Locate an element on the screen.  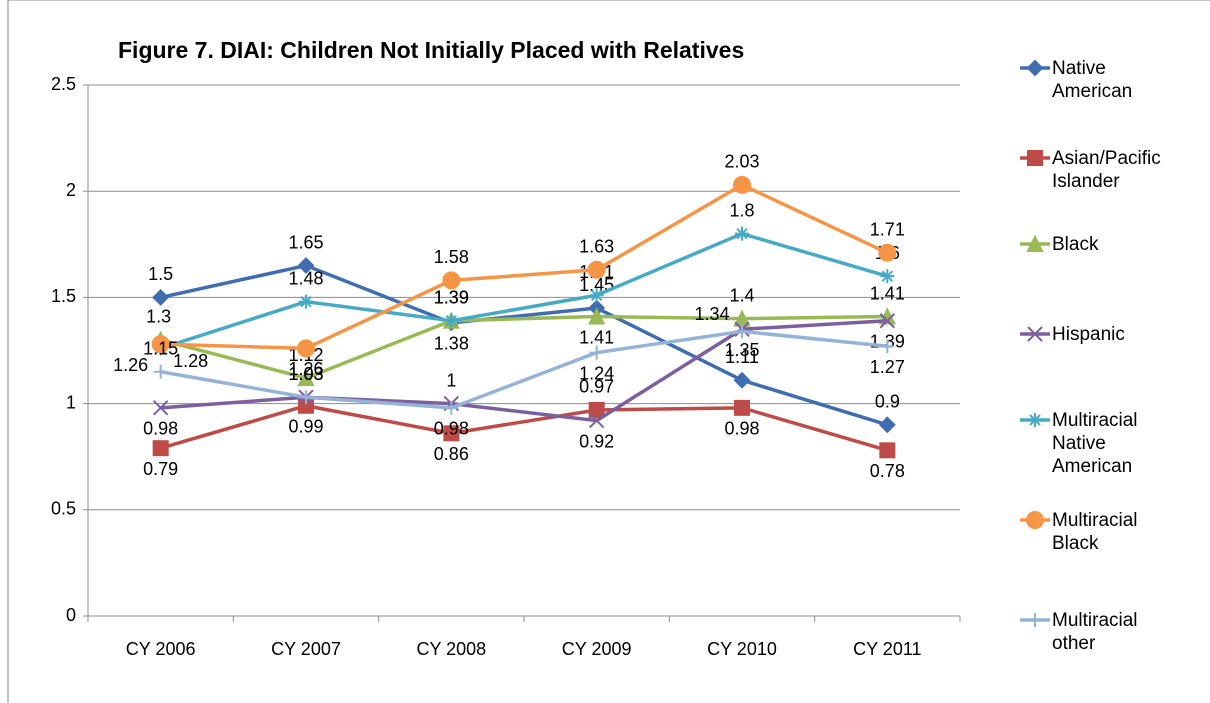
legend-item: Multiracial Black is located at coordinates (1095, 532).